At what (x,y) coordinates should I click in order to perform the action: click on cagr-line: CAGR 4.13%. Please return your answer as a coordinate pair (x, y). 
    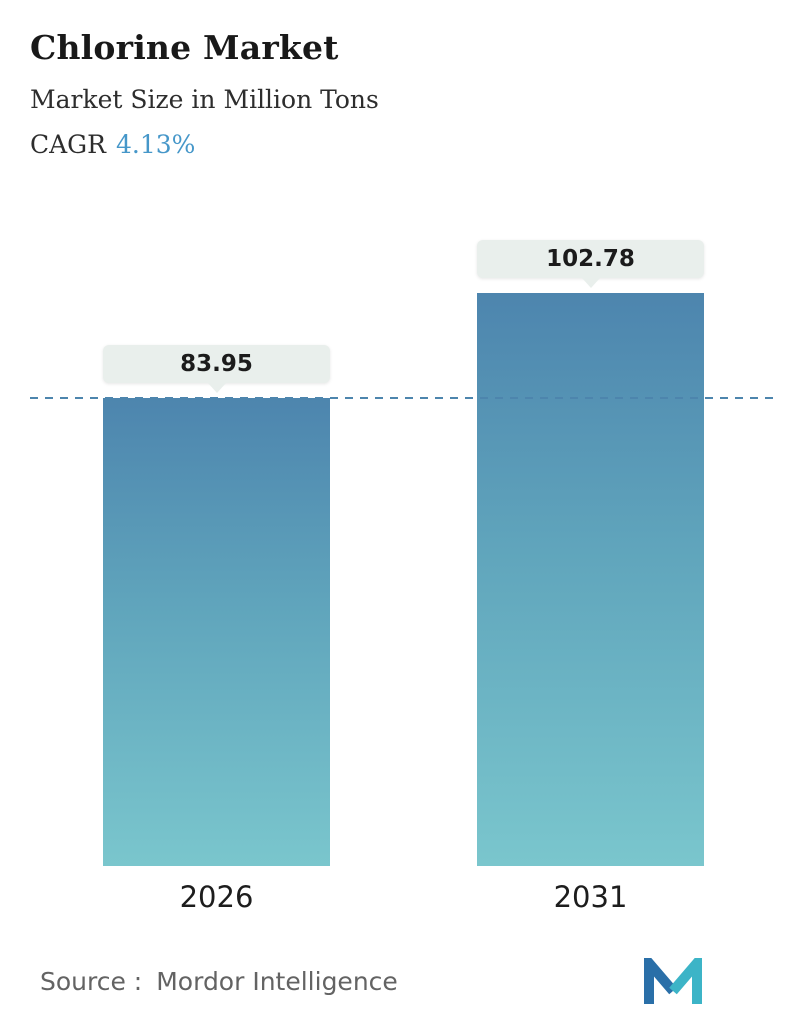
    Looking at the image, I should click on (398, 144).